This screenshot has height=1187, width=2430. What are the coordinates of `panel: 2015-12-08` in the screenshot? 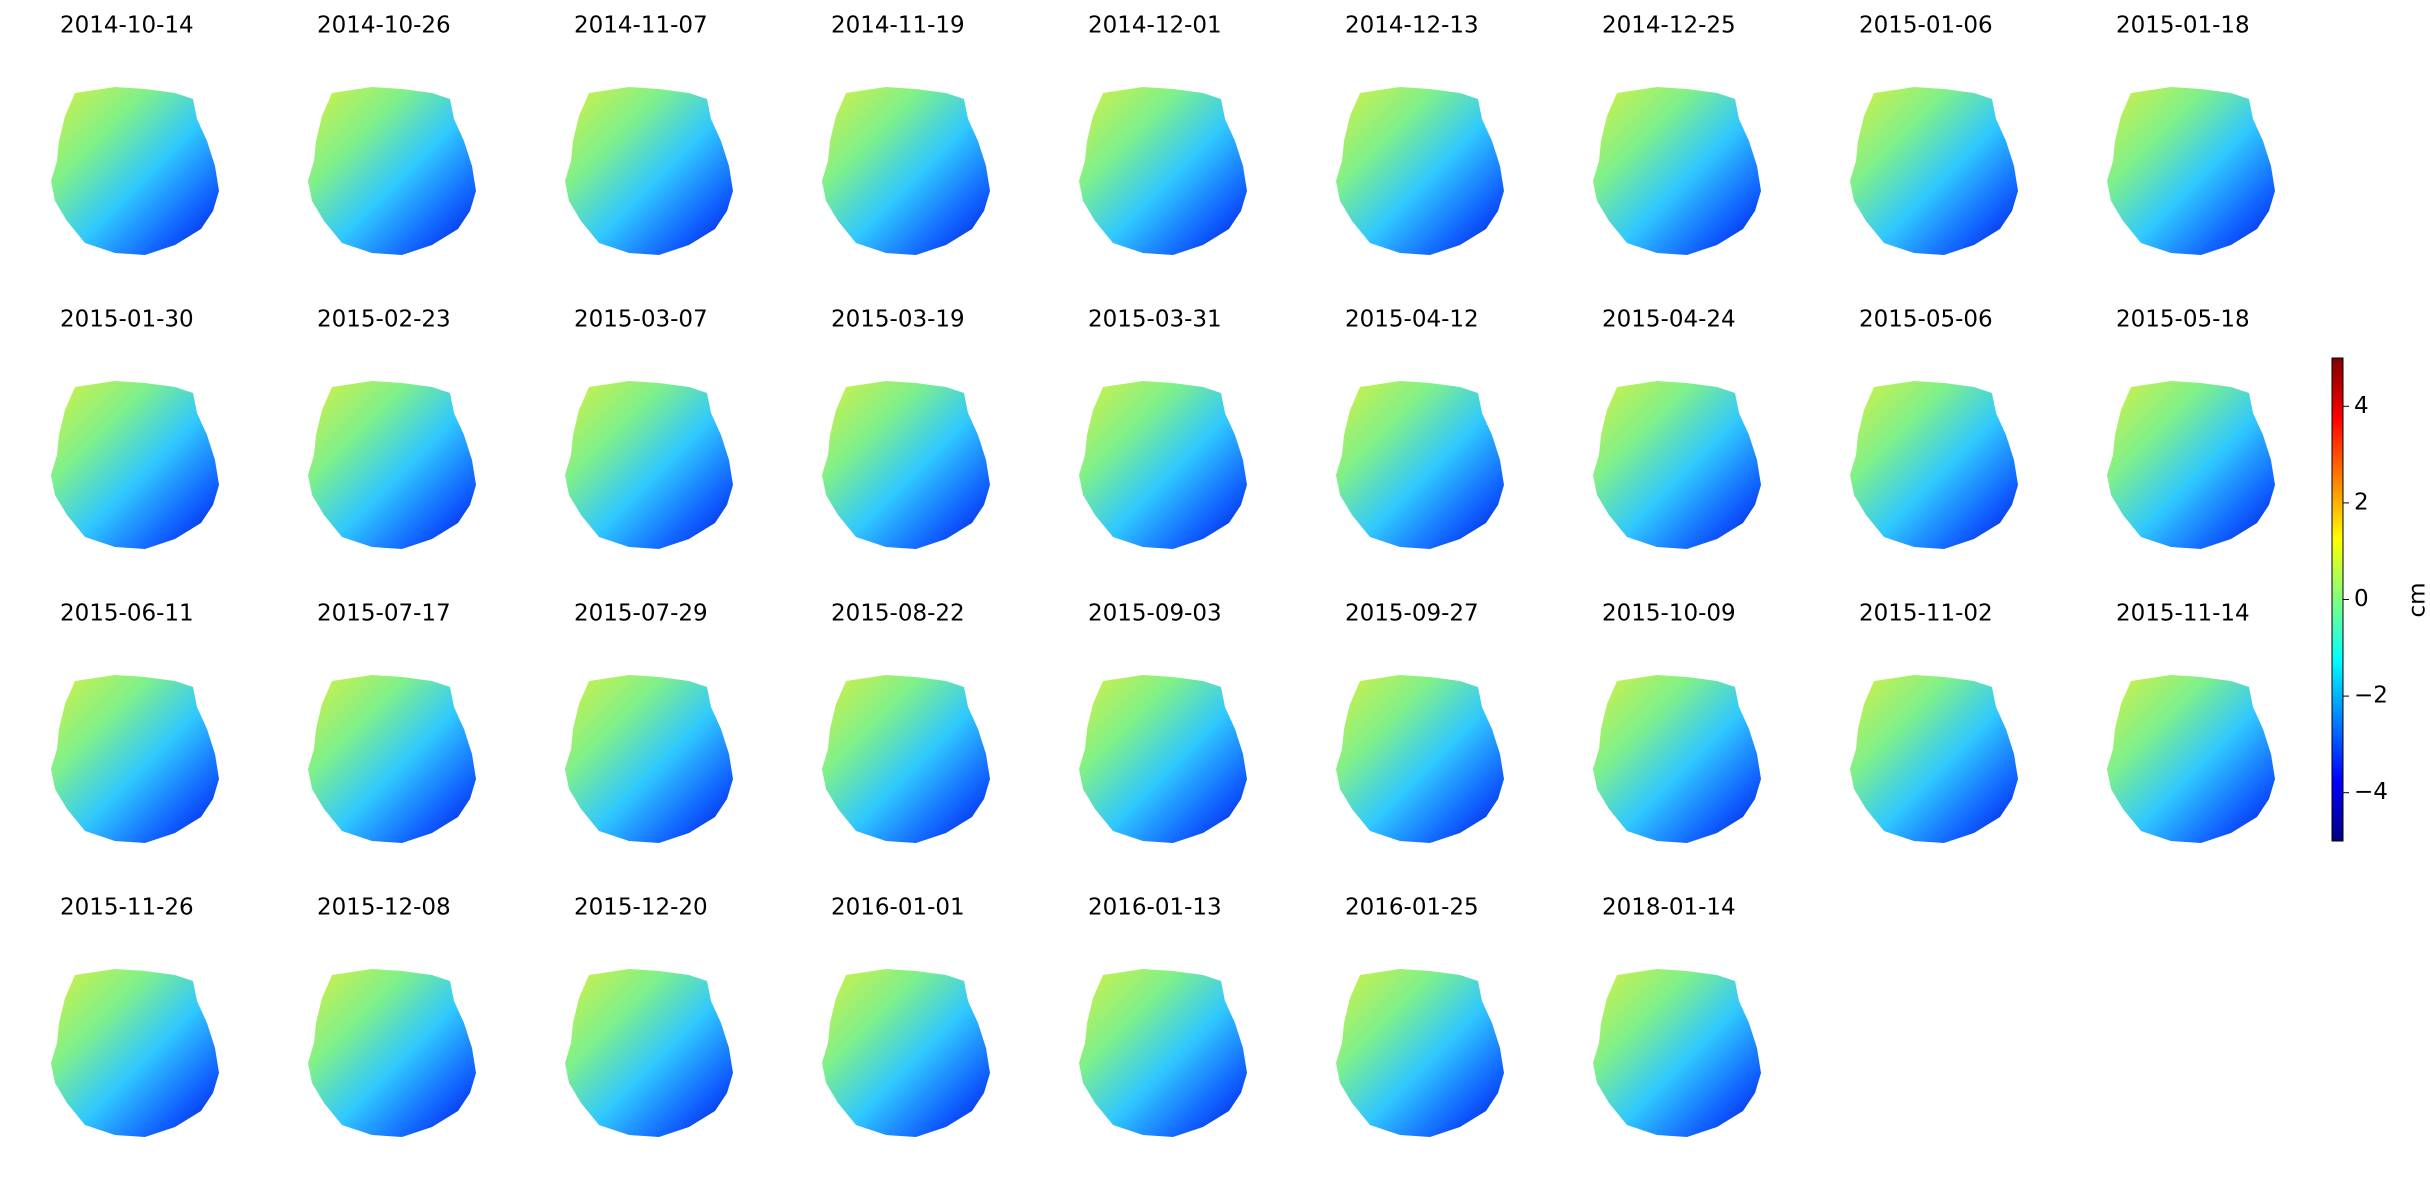 It's located at (392, 1016).